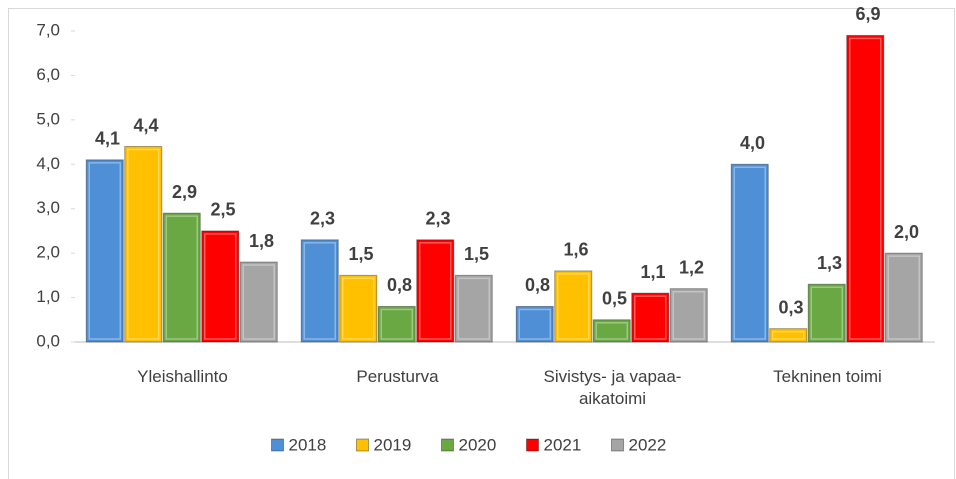  Describe the element at coordinates (48, 29) in the screenshot. I see `y-tick-label: 7,0` at that location.